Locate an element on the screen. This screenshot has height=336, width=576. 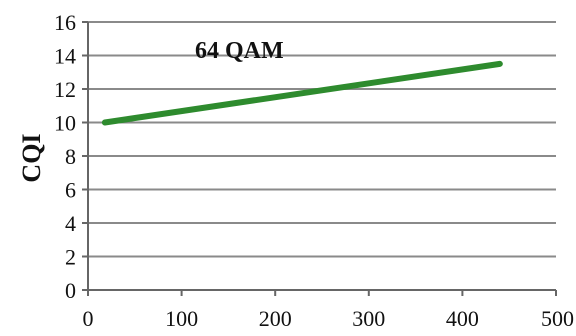
annotation-64-qam: 64 QAM is located at coordinates (239, 51).